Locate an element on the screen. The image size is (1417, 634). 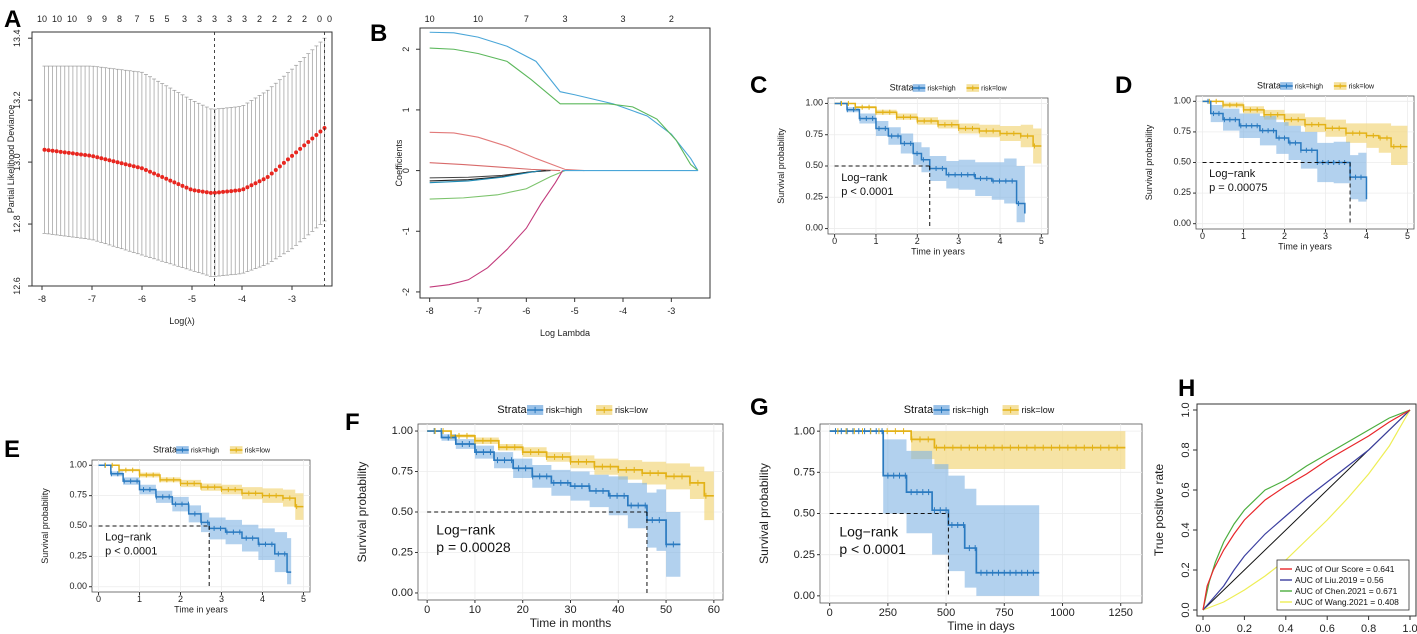
tick-label-x: 0.2 is located at coordinates (1244, 628).